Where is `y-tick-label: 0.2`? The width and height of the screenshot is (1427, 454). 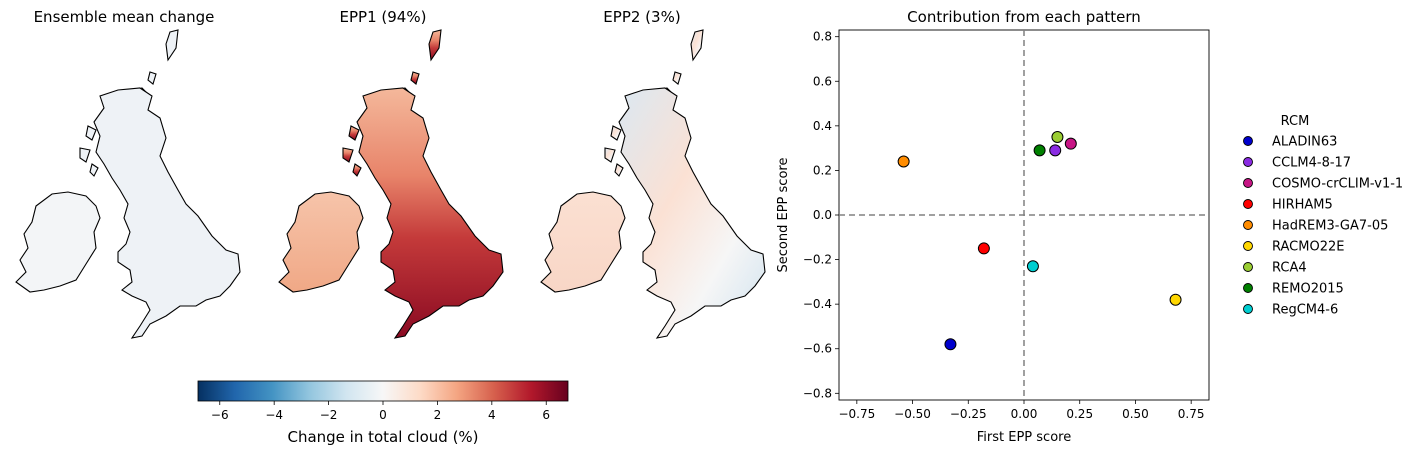
y-tick-label: 0.2 is located at coordinates (822, 170).